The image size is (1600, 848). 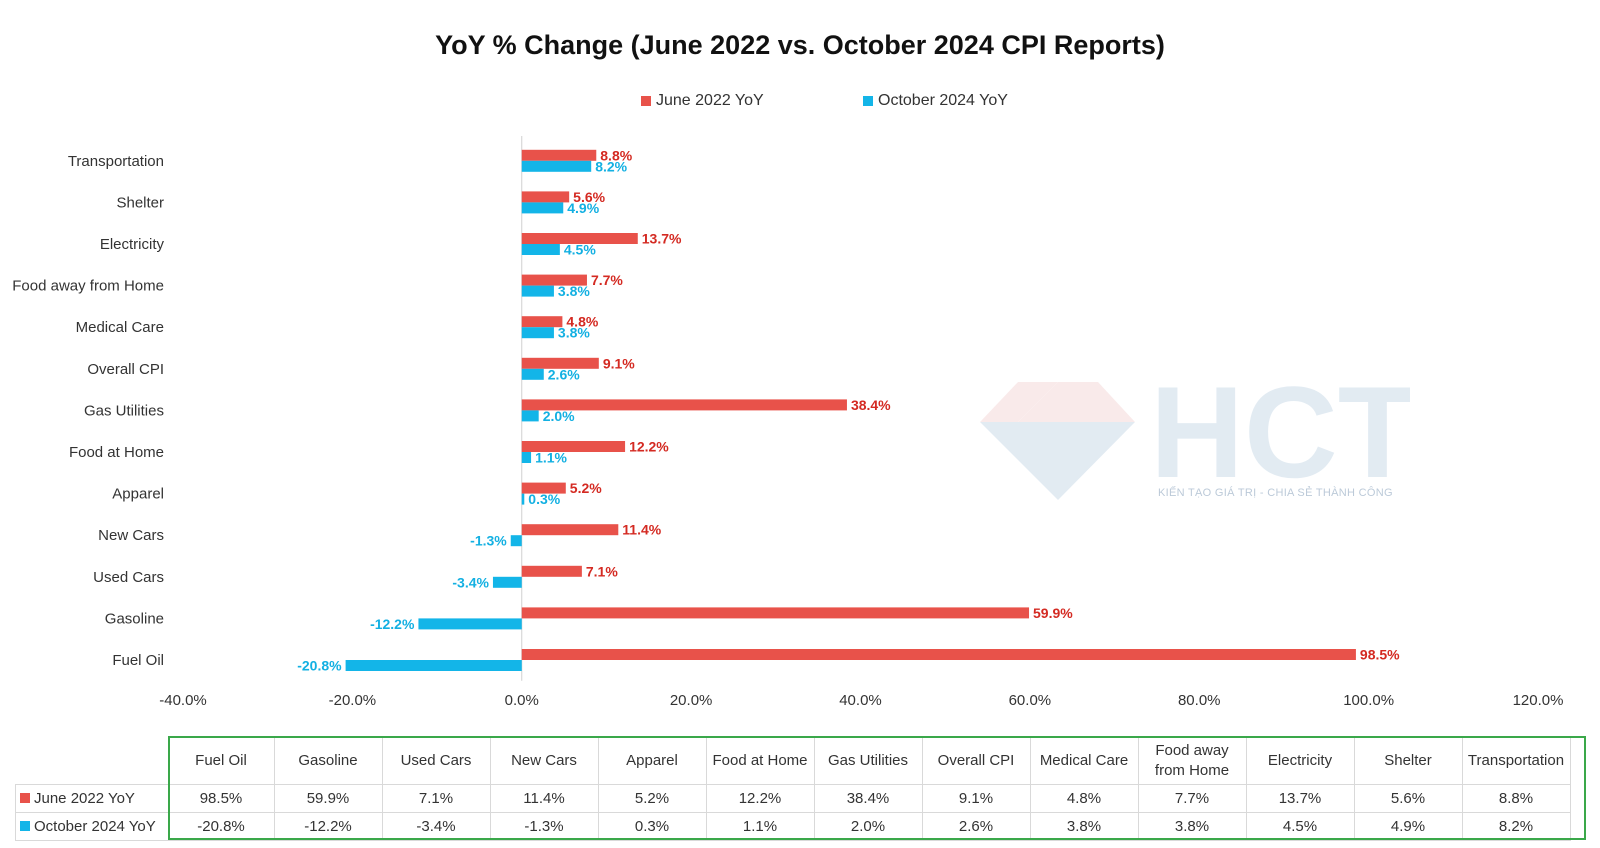 What do you see at coordinates (131, 535) in the screenshot?
I see `category-label-new-cars: New Cars` at bounding box center [131, 535].